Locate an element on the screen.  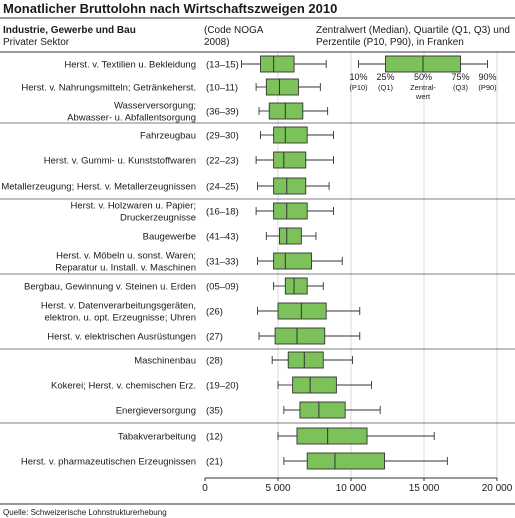
category-row: Tabakverarbeitung (12) is located at coordinates (276, 436).